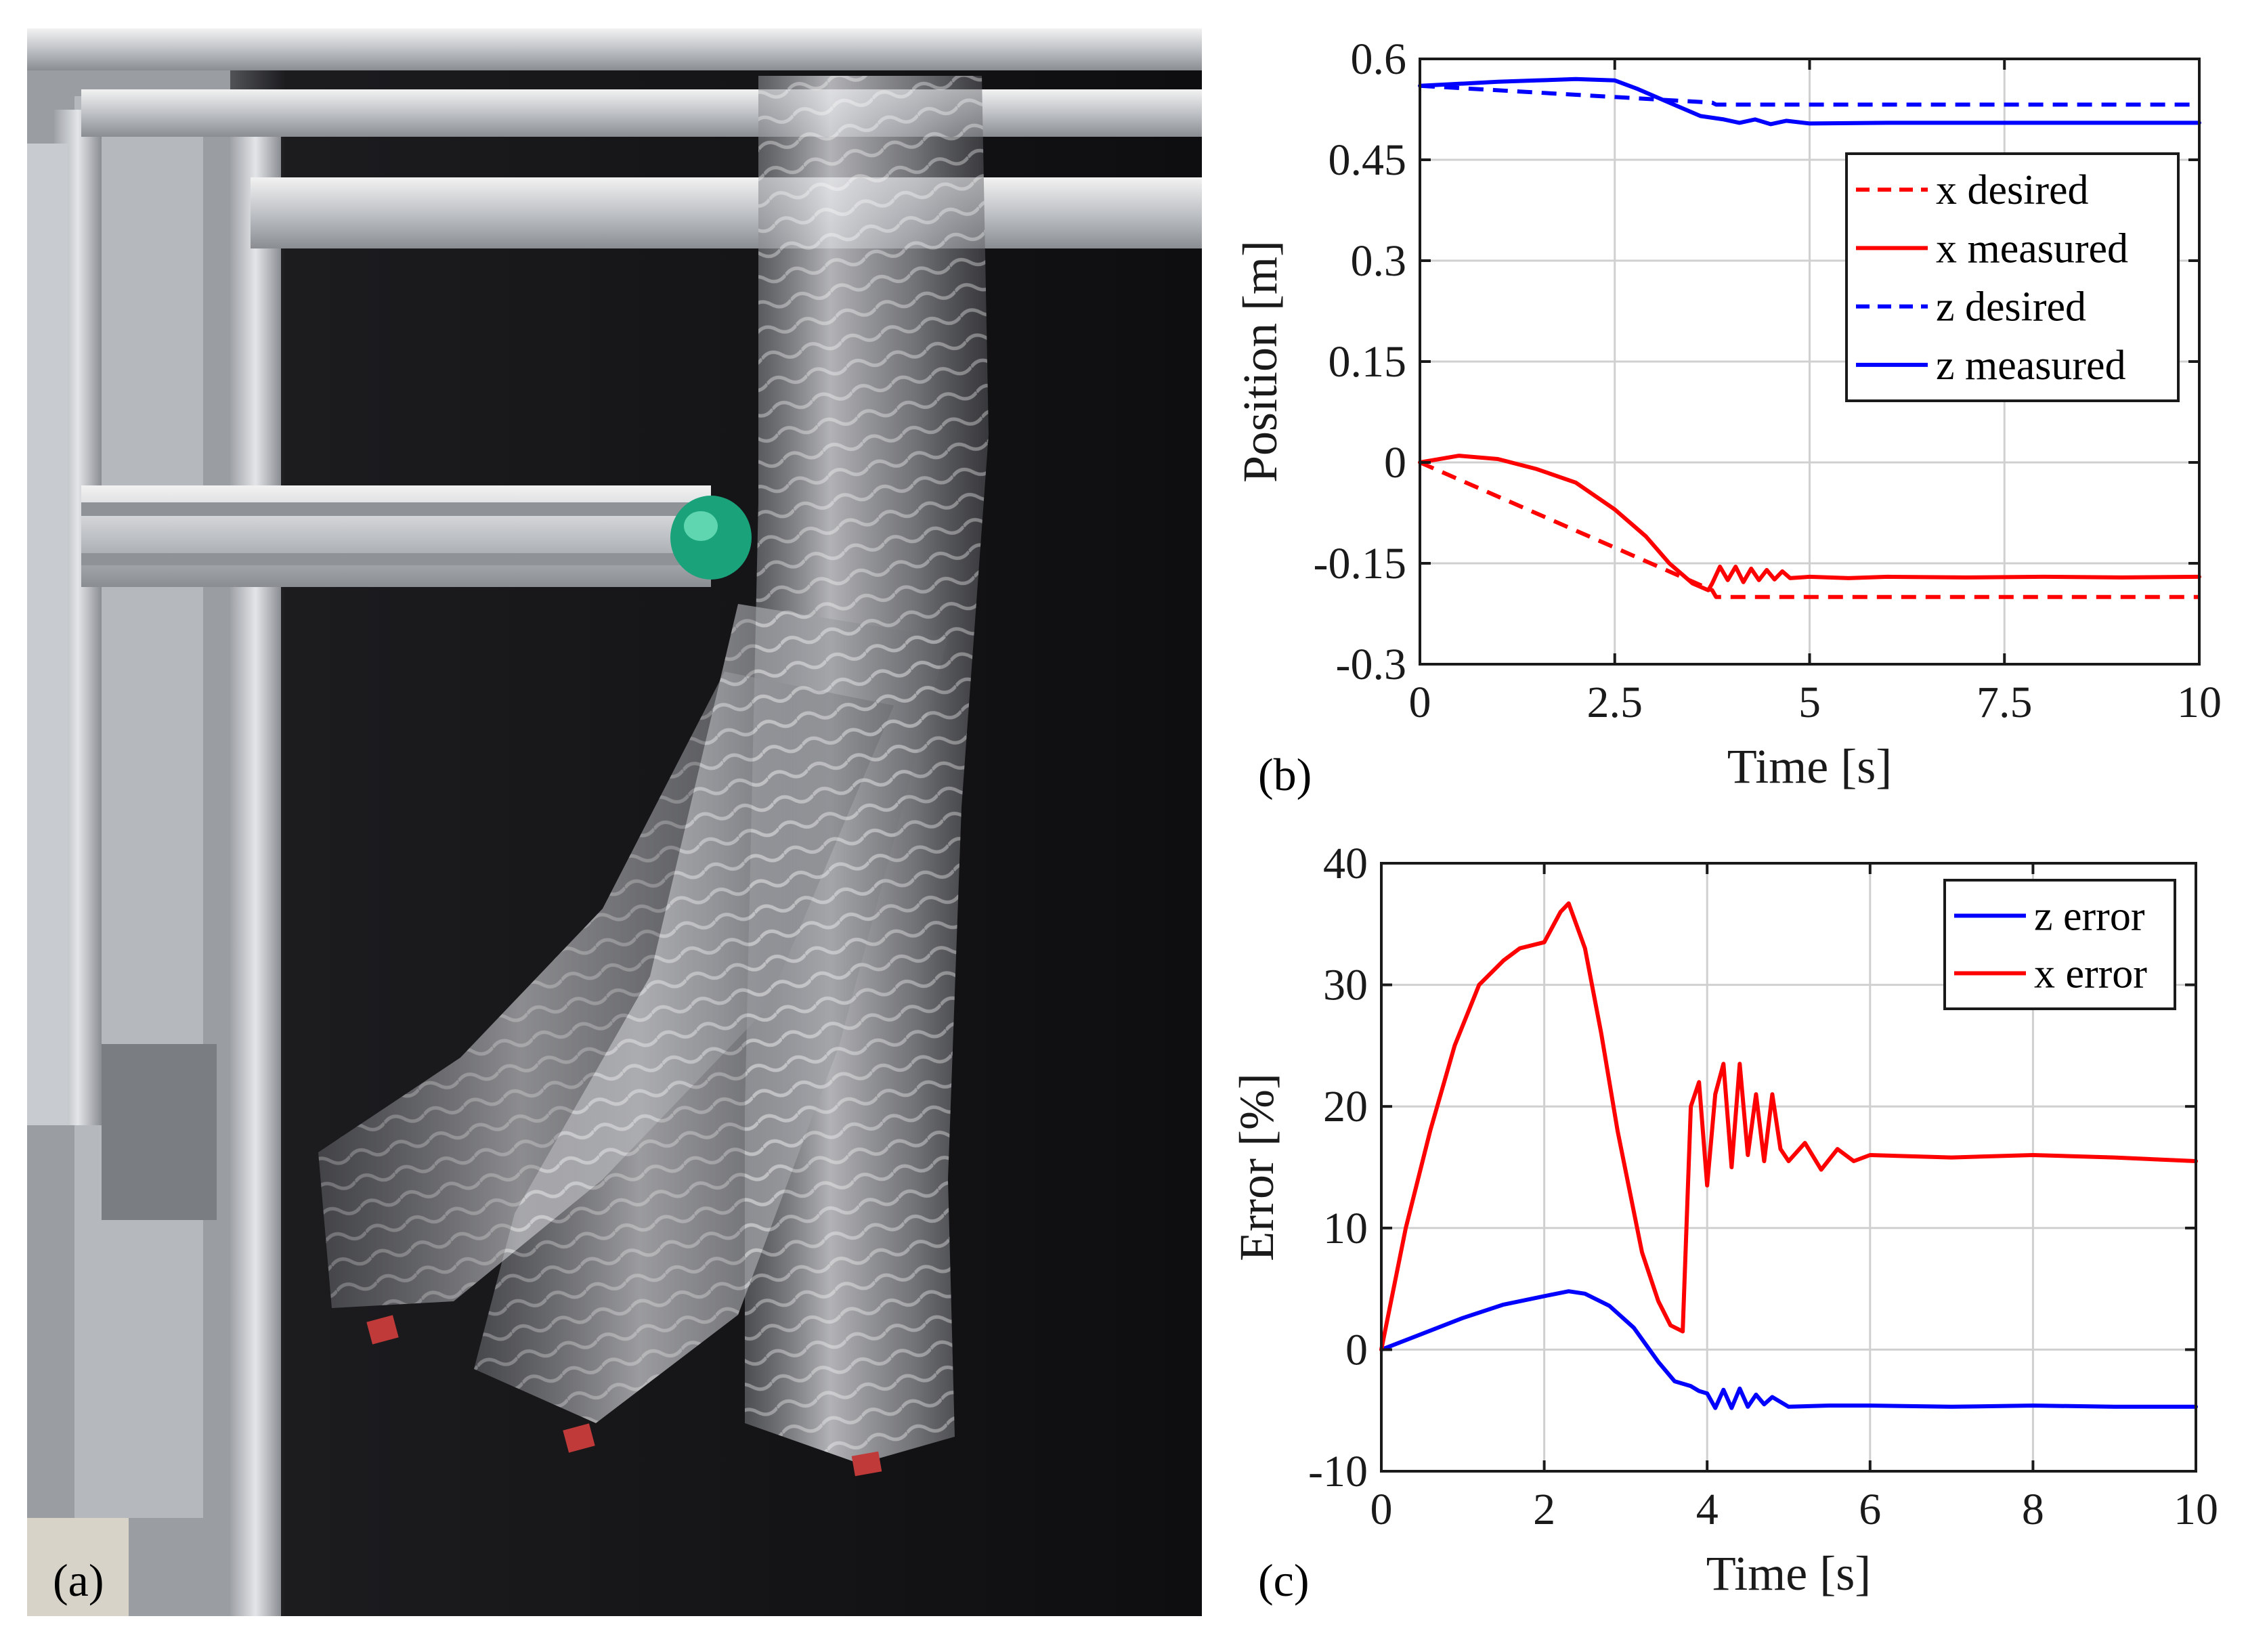  I want to click on x-tick-label: 2.5, so click(1615, 702).